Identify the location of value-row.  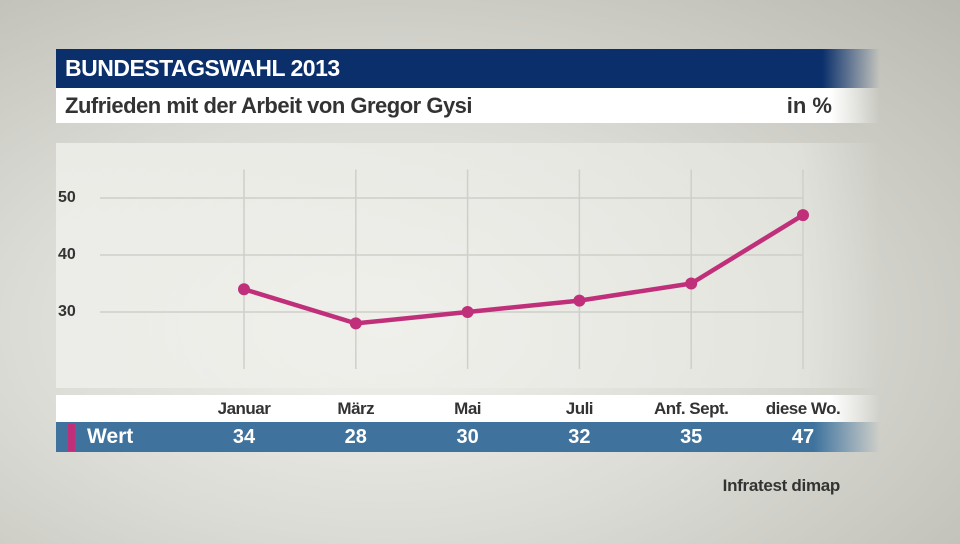
(468, 437).